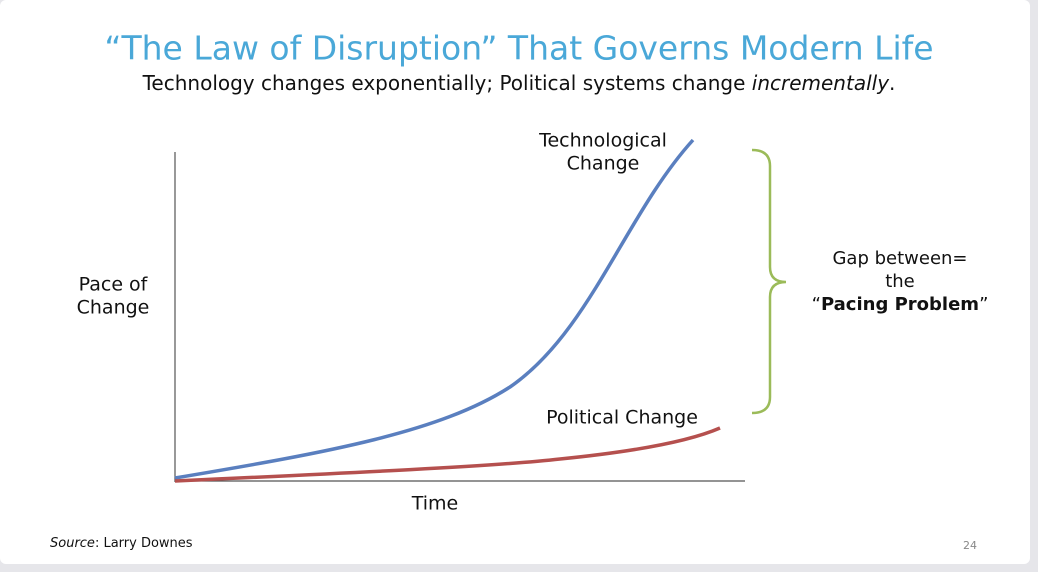 This screenshot has width=1038, height=572. I want to click on tech-label: Change, so click(603, 164).